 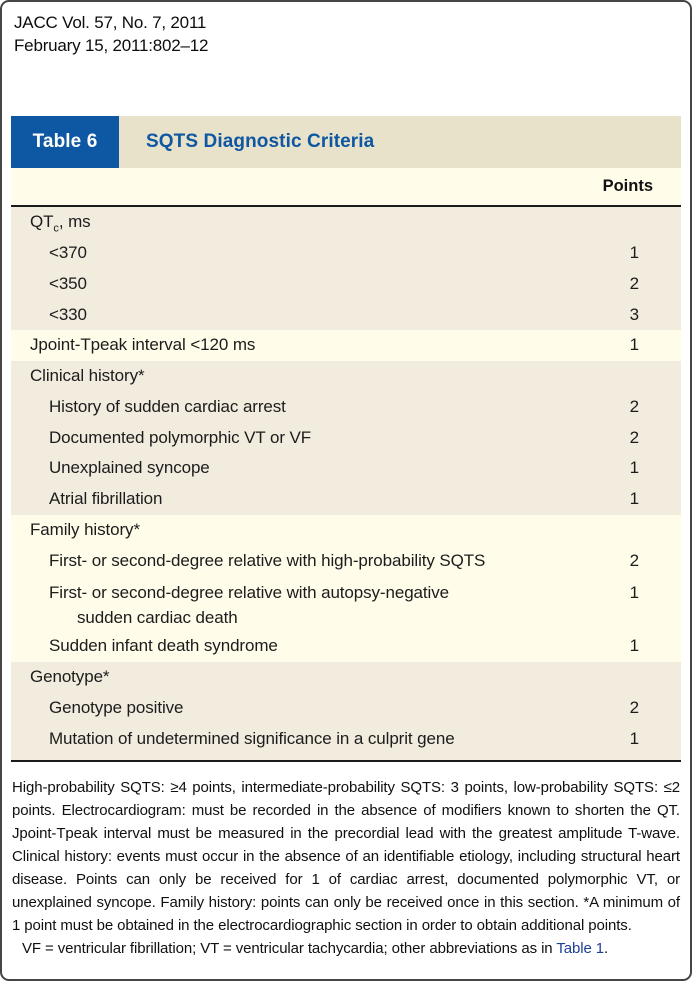 I want to click on points-column-header-row: Points, so click(x=346, y=187).